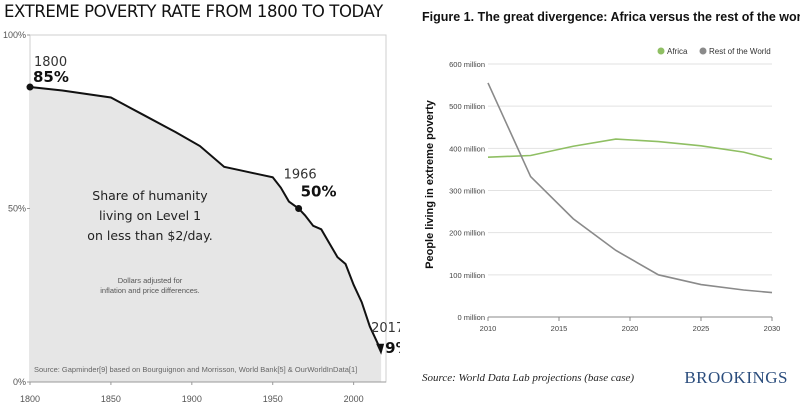  What do you see at coordinates (740, 51) in the screenshot?
I see `legend-label: Rest of the World` at bounding box center [740, 51].